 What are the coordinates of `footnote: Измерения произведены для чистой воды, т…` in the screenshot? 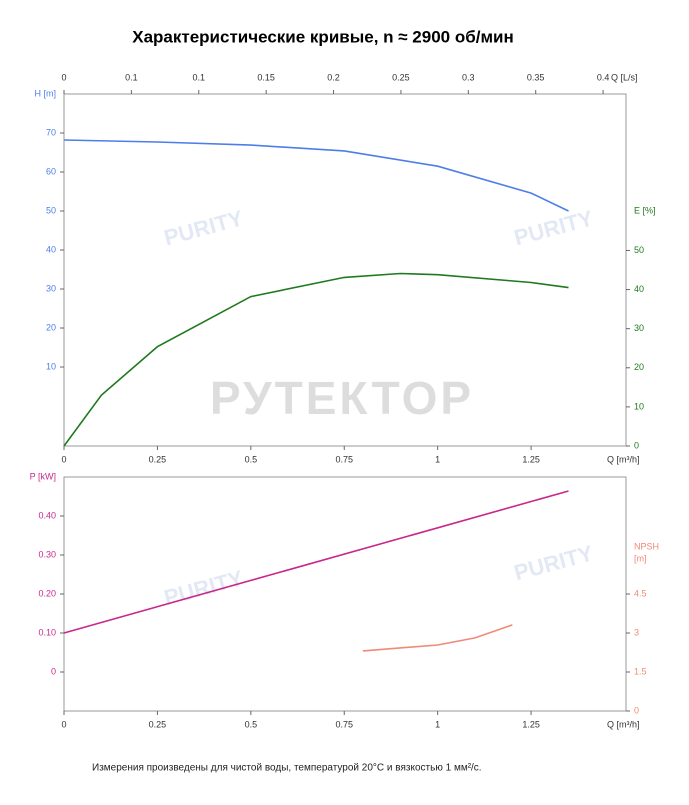 It's located at (287, 768).